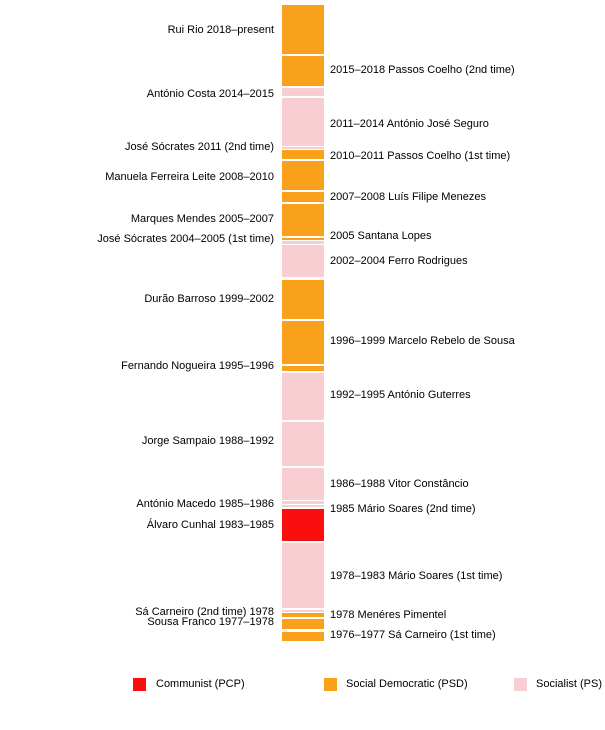 This screenshot has width=605, height=730. Describe the element at coordinates (202, 219) in the screenshot. I see `segment-label: Marques Mendes 2005–2007` at that location.